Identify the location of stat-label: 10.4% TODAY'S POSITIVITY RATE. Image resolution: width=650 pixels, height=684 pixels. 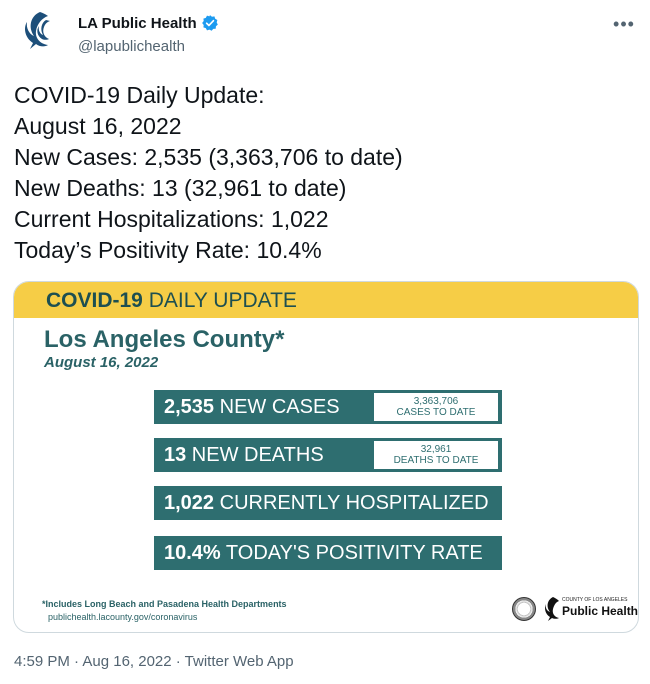
(318, 553).